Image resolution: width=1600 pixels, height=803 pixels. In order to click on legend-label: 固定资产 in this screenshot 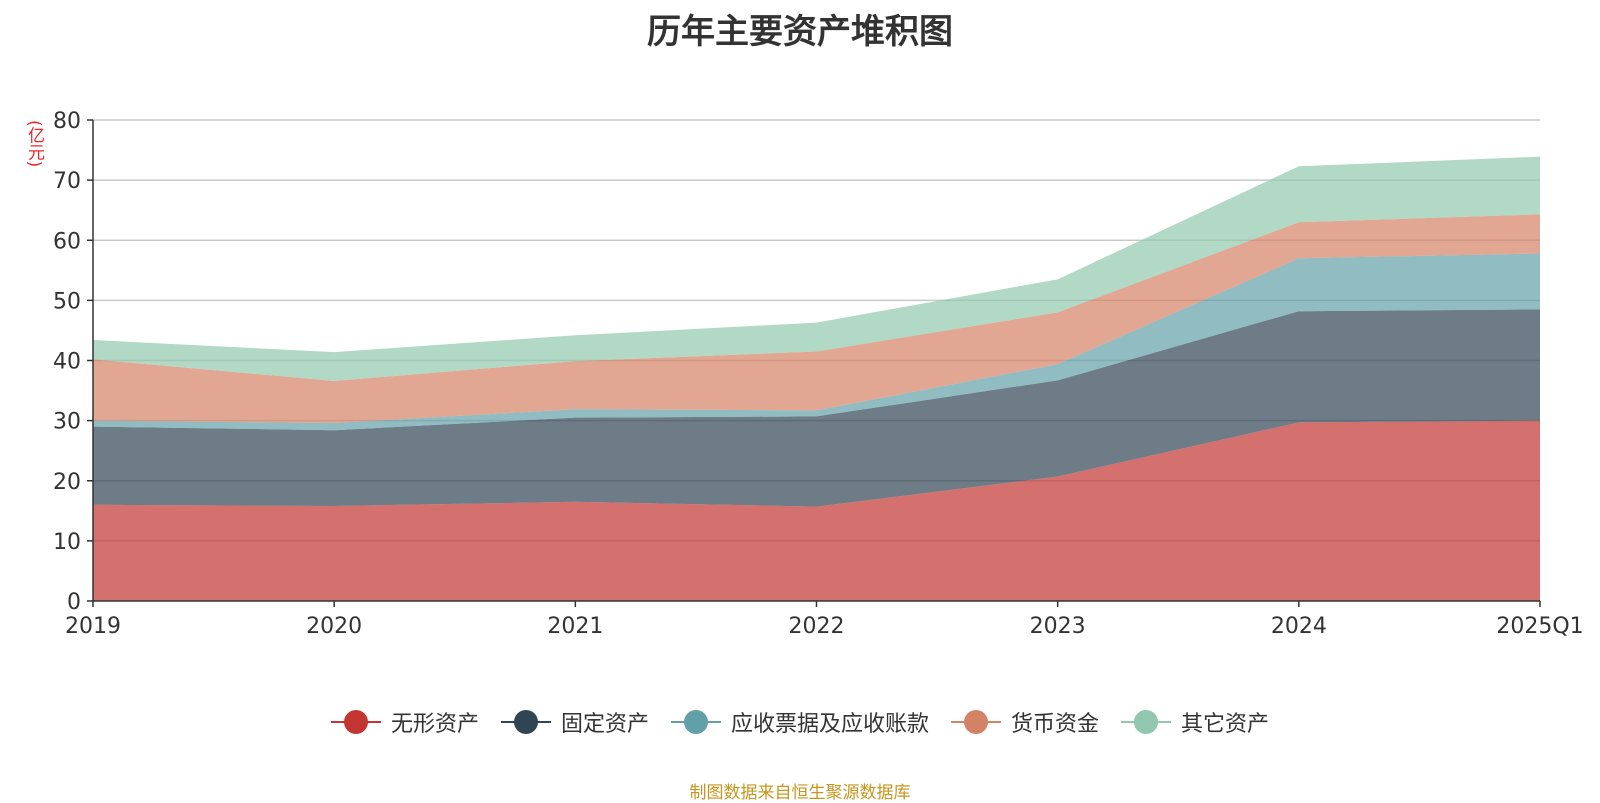, I will do `click(604, 724)`.